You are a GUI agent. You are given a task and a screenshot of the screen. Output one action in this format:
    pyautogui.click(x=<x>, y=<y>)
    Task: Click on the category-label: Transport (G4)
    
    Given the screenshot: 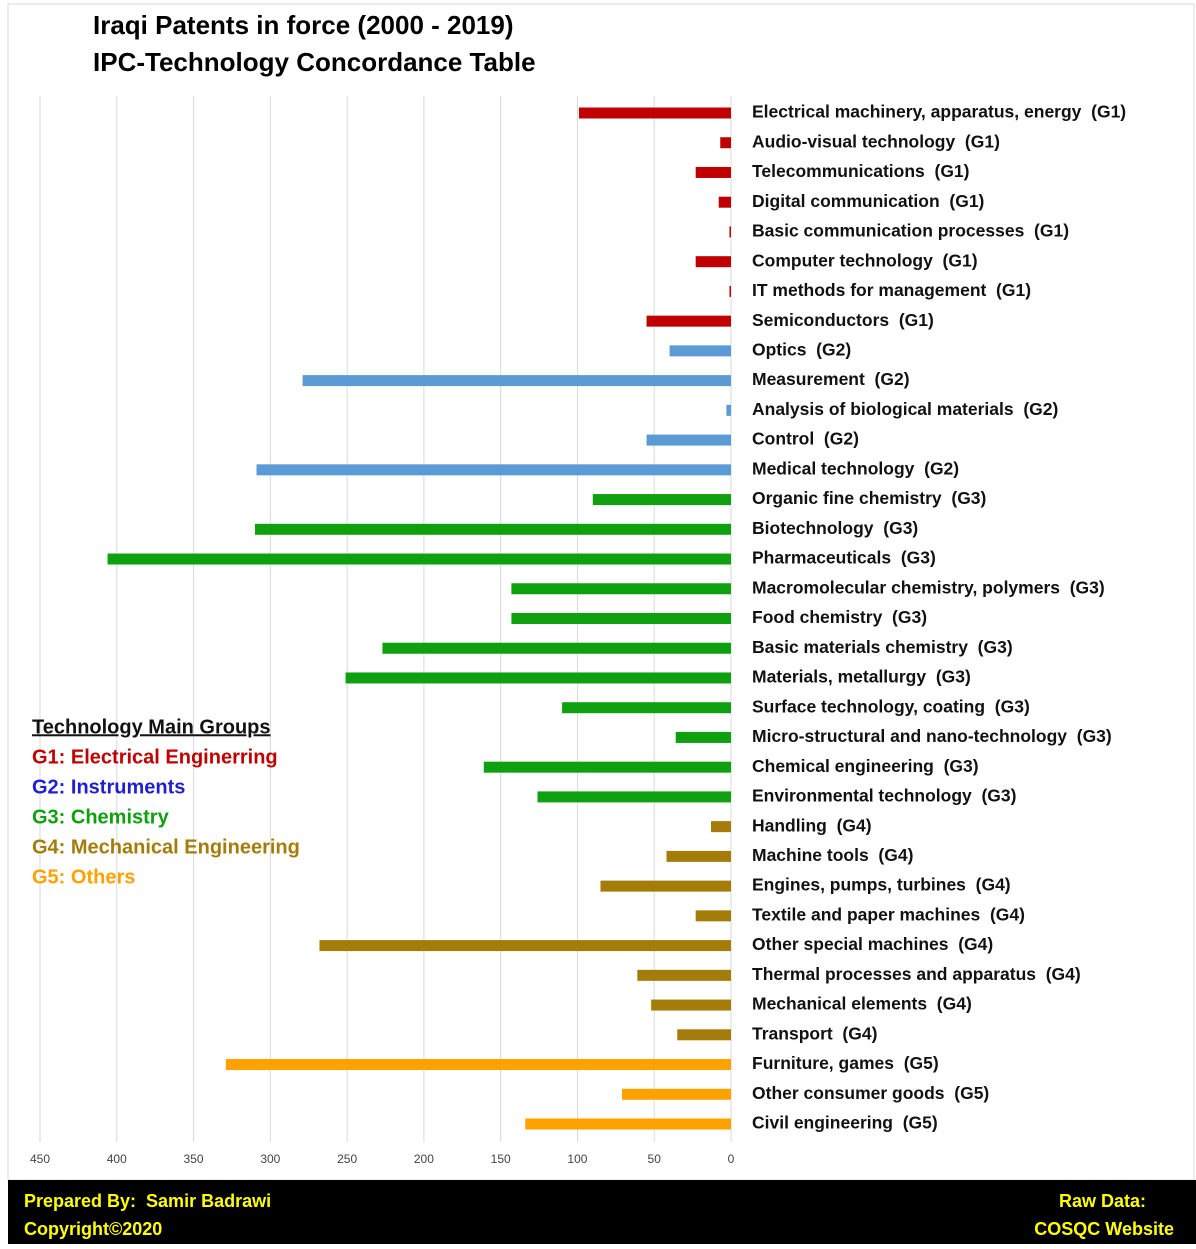 What is the action you would take?
    pyautogui.click(x=814, y=1033)
    